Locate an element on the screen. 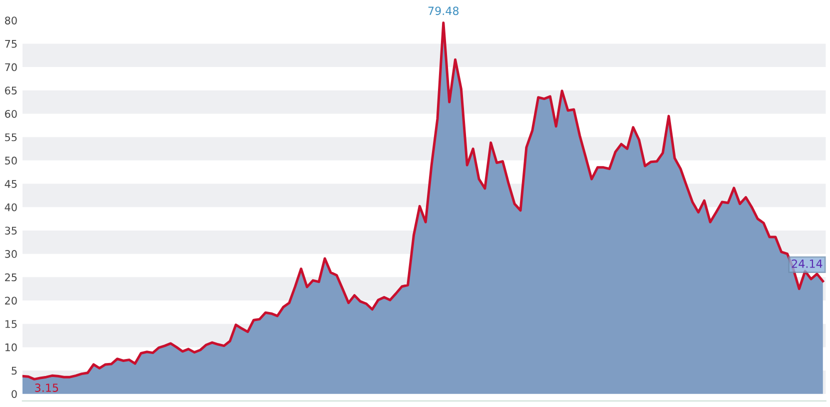 The width and height of the screenshot is (830, 407). y-tick-label: 10 is located at coordinates (11, 347).